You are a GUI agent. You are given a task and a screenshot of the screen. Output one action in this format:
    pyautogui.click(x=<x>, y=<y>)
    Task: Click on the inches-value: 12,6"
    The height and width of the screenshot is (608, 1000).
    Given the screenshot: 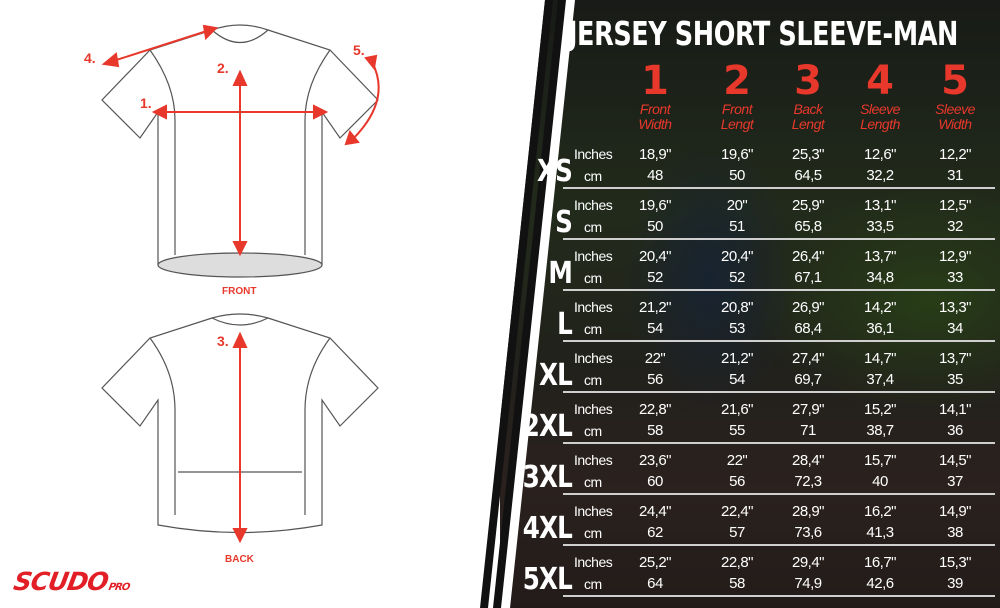 What is the action you would take?
    pyautogui.click(x=880, y=154)
    